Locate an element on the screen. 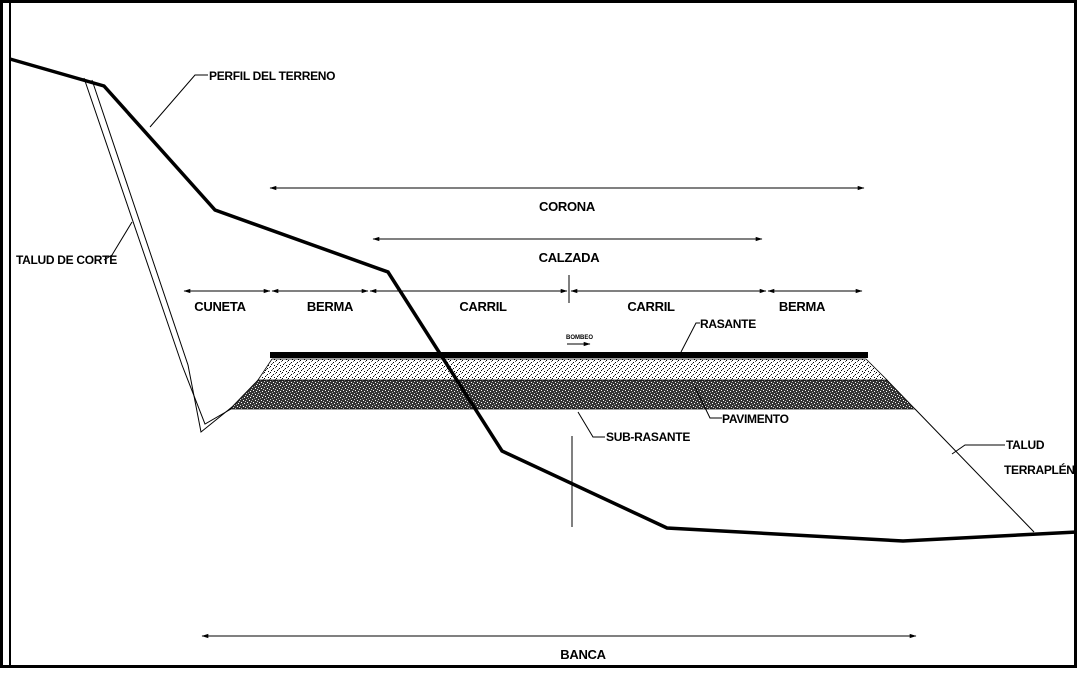 Image resolution: width=1077 pixels, height=673 pixels. talud-de-corte-line-inner is located at coordinates (162, 256).